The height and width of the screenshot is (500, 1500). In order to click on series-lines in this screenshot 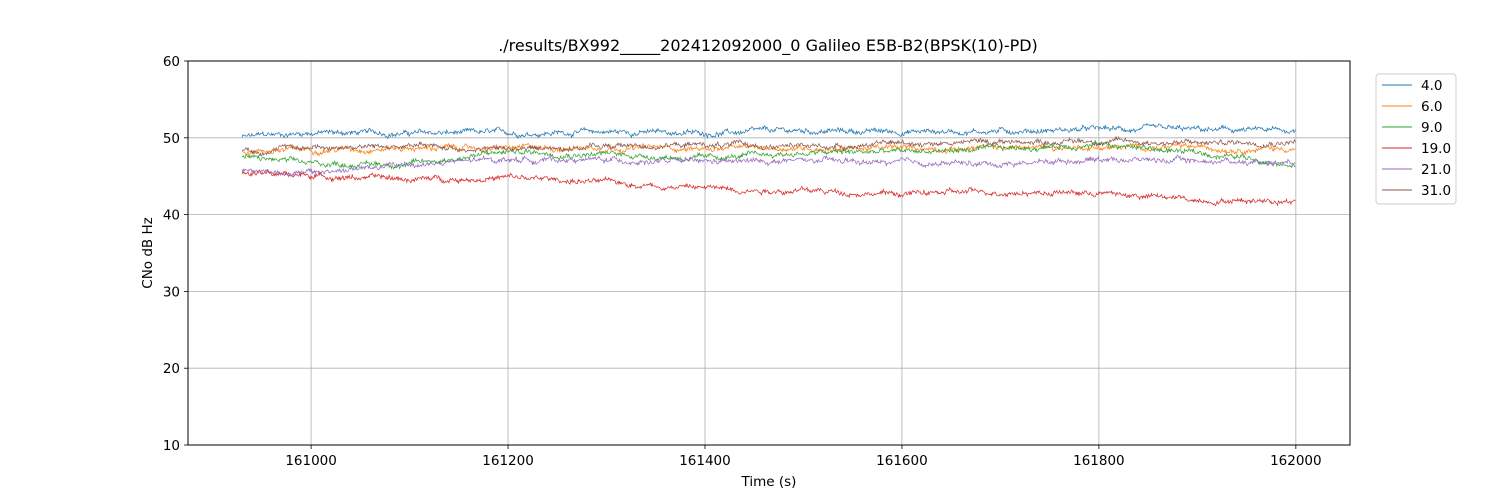, I will do `click(768, 164)`.